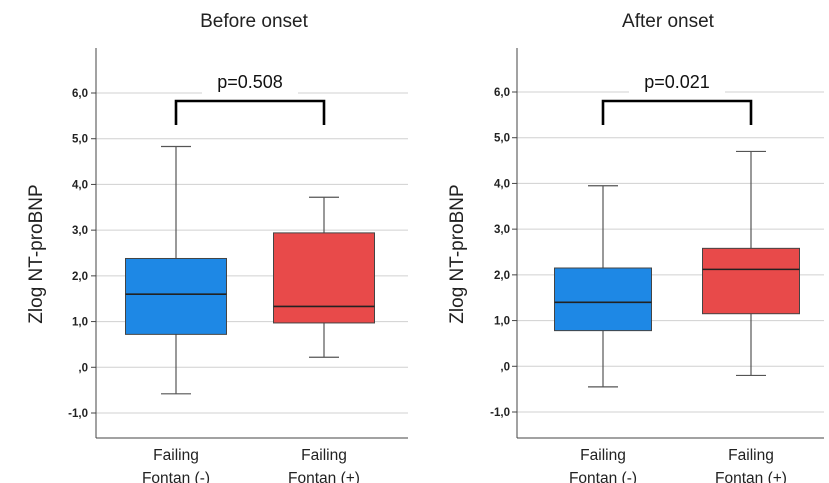  Describe the element at coordinates (254, 21) in the screenshot. I see `chart-title: Before onset` at that location.